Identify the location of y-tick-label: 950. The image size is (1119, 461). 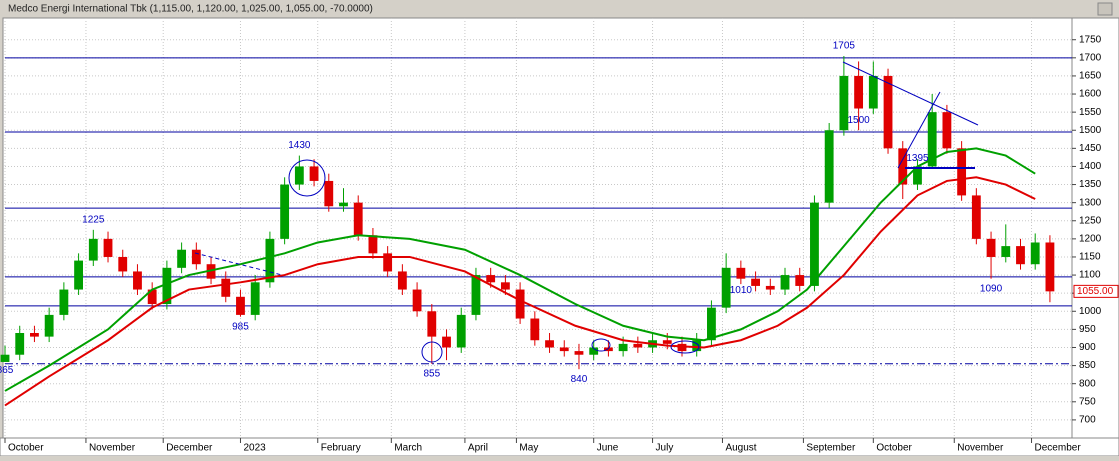
(1087, 329).